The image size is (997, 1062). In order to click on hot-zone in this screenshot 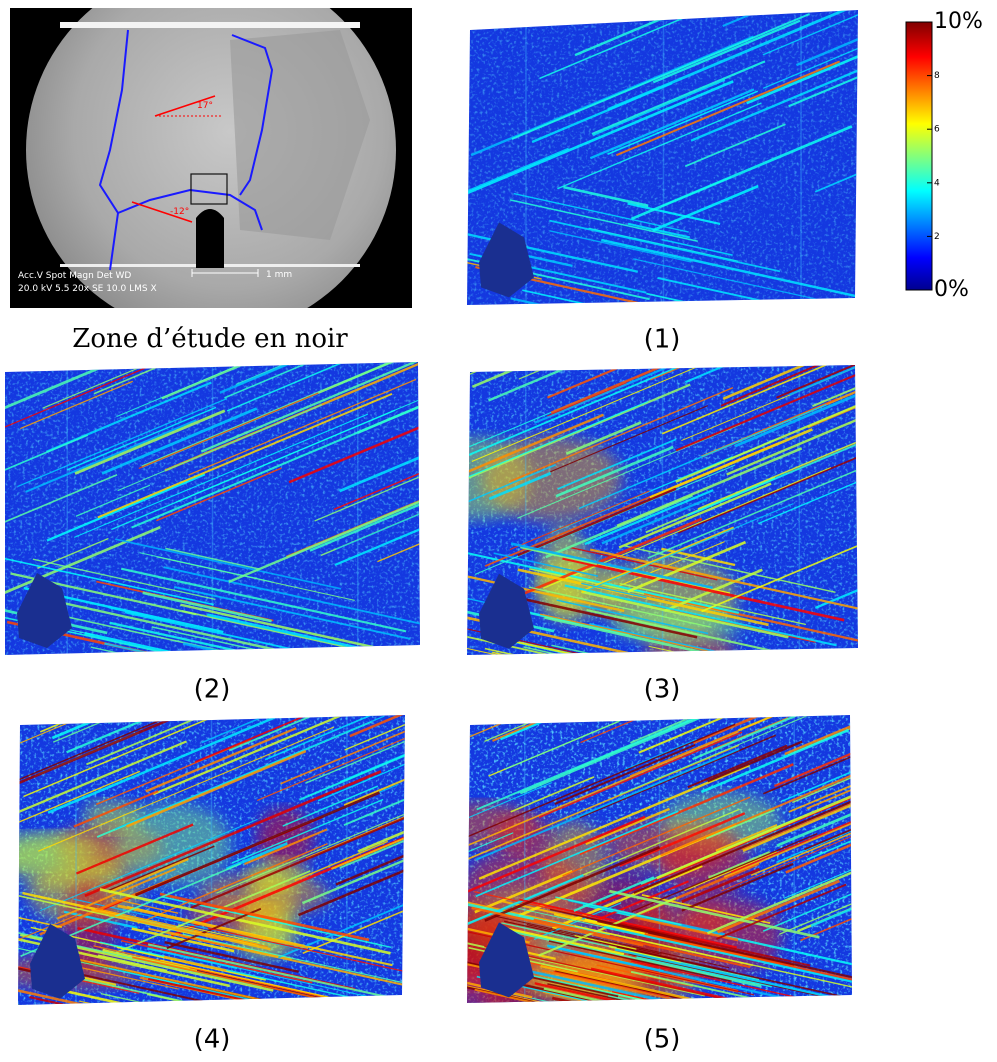, I will do `click(522, 833)`.